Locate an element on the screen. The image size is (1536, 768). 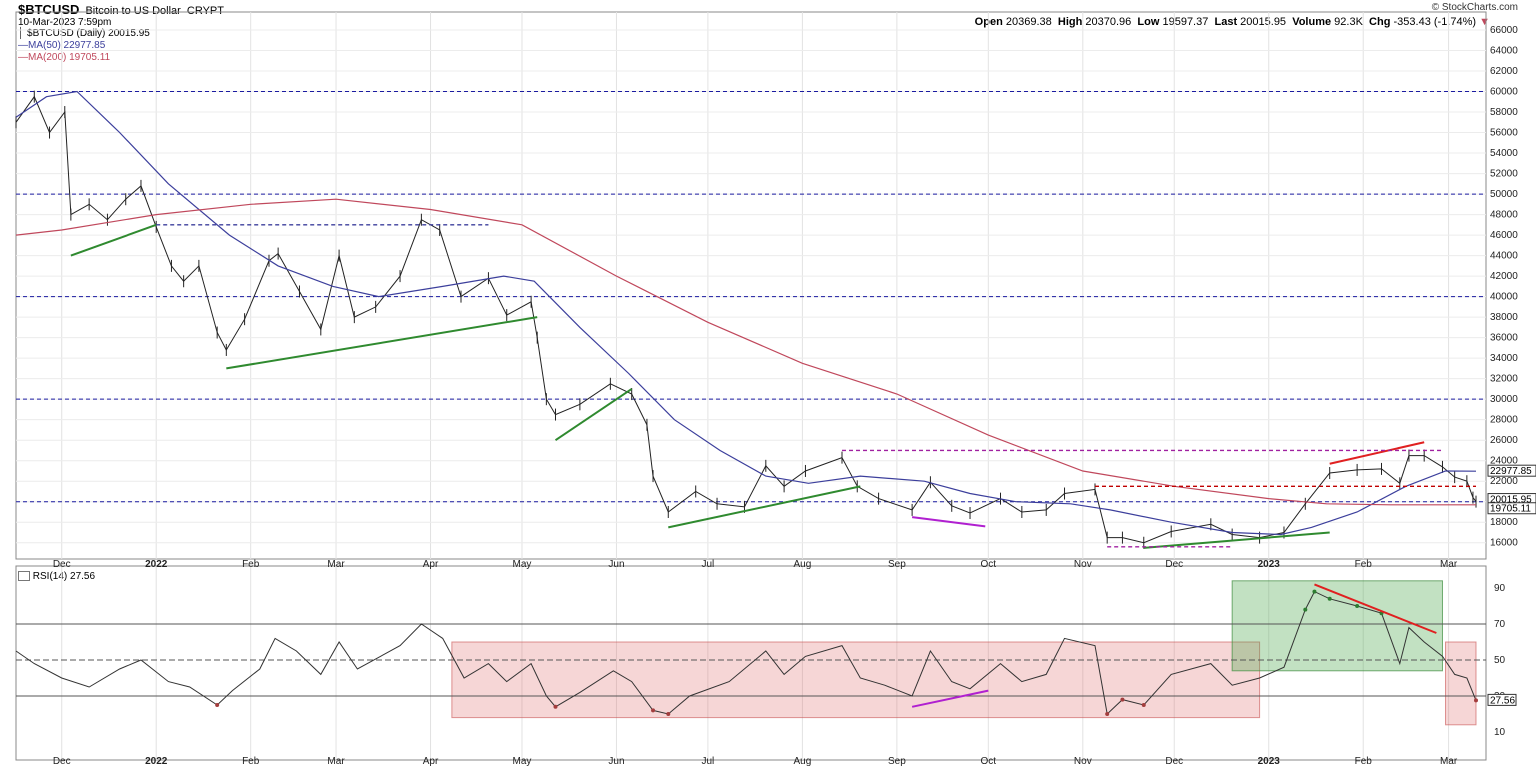
x-tick-label-price: Nov is located at coordinates (1083, 564).